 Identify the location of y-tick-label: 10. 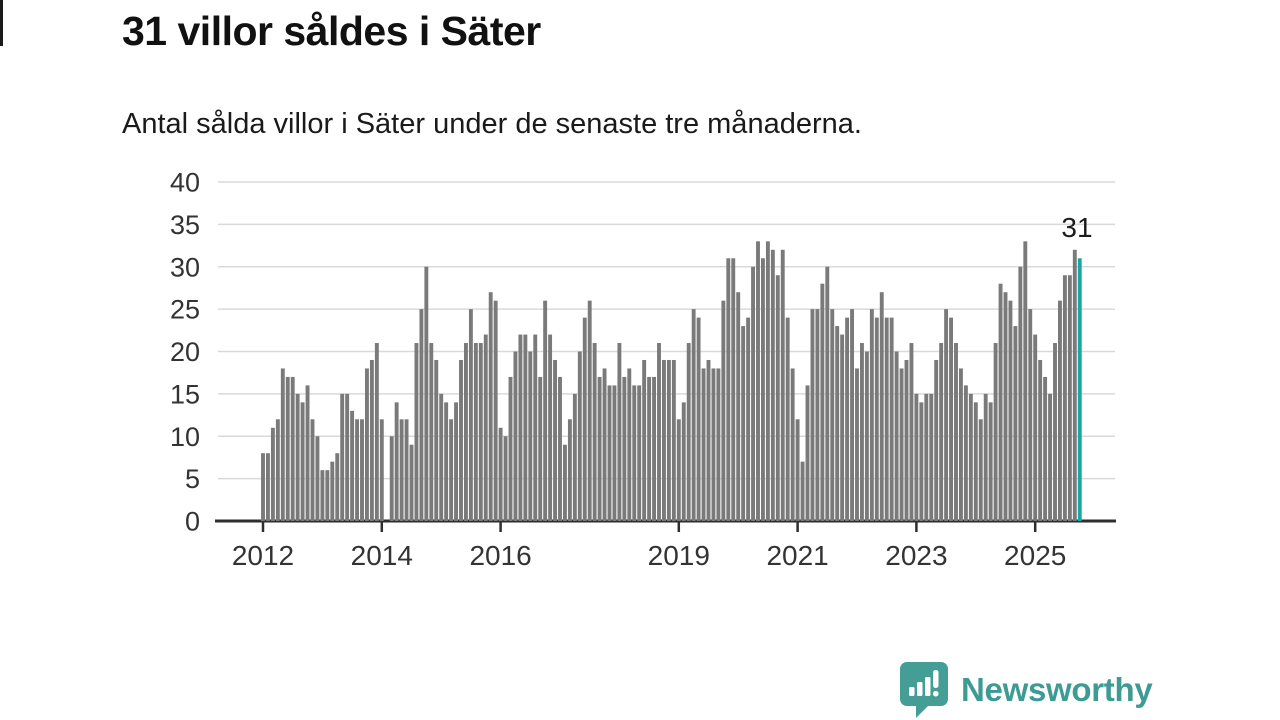
(185, 437).